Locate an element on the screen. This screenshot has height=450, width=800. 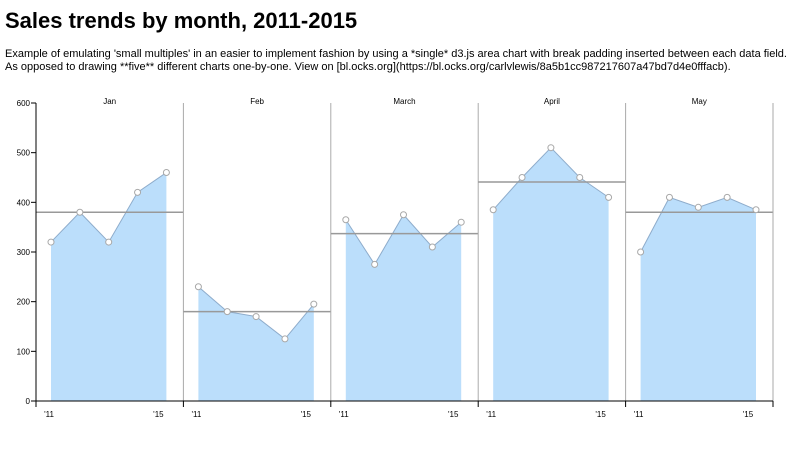
panel-label-april: April is located at coordinates (552, 101).